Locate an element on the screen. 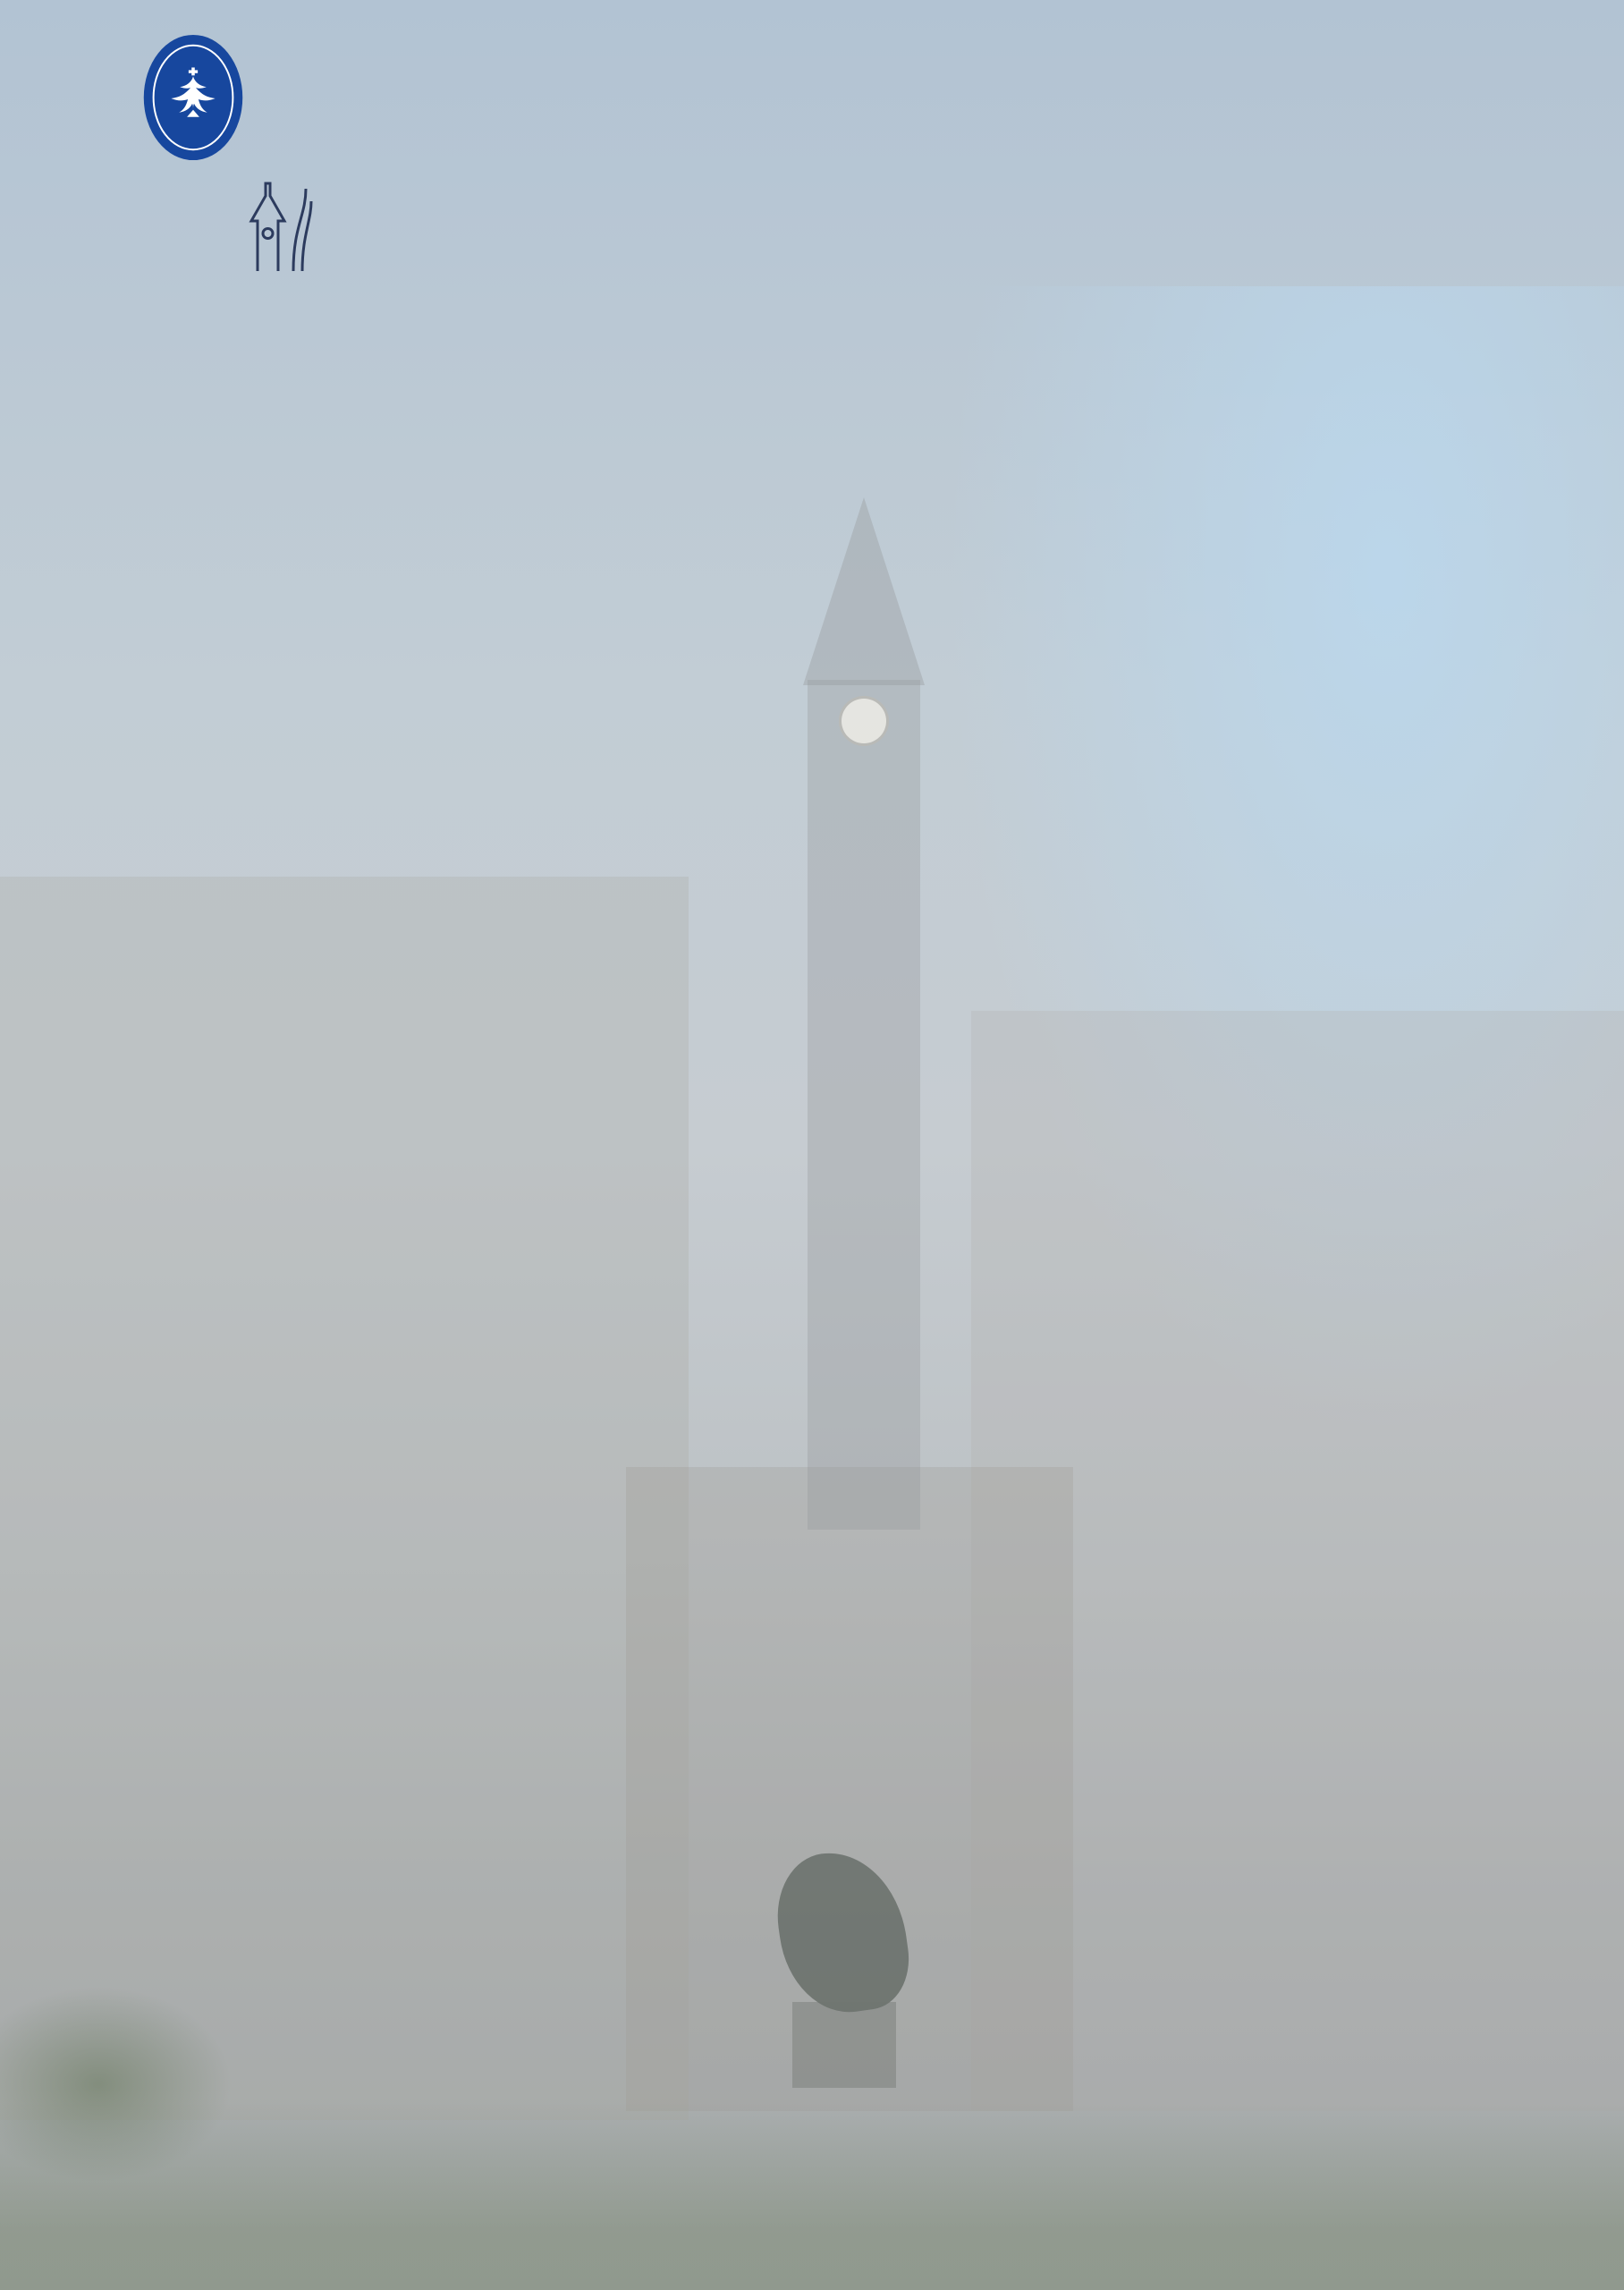 This screenshot has height=2290, width=1624. romanian-government-seal is located at coordinates (193, 97).